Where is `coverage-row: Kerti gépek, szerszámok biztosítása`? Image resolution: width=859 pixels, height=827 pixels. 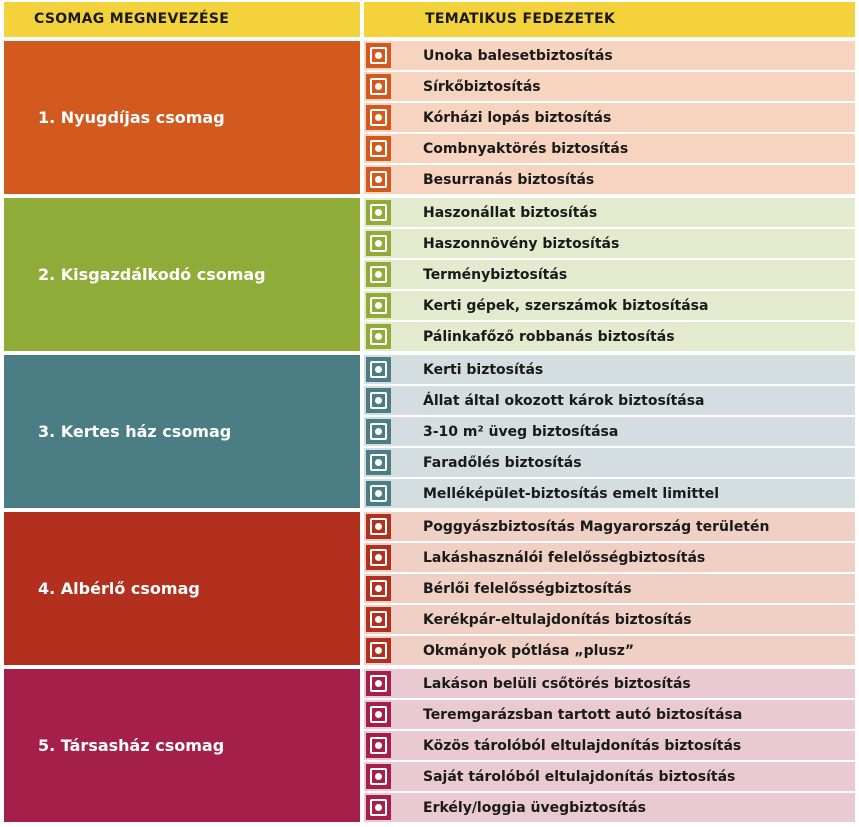 coverage-row: Kerti gépek, szerszámok biztosítása is located at coordinates (609, 305).